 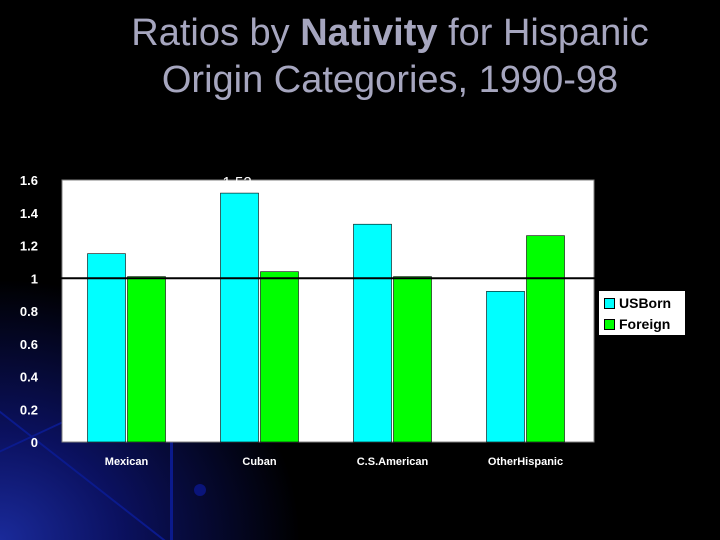 I want to click on data-label-foreign: 1.26, so click(x=543, y=225).